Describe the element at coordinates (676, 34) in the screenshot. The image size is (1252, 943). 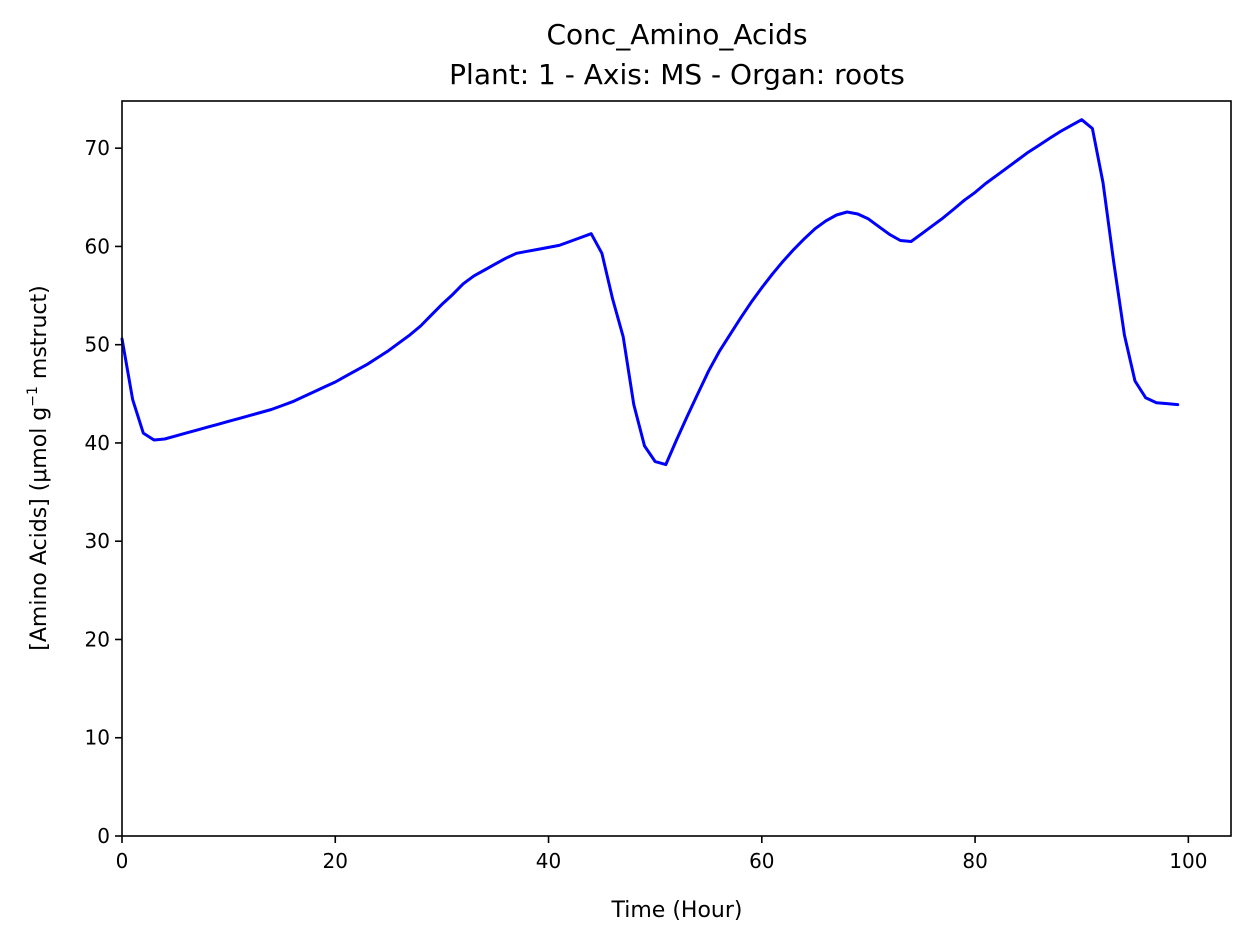
I see `chart-title: Conc_Amino_Acids` at that location.